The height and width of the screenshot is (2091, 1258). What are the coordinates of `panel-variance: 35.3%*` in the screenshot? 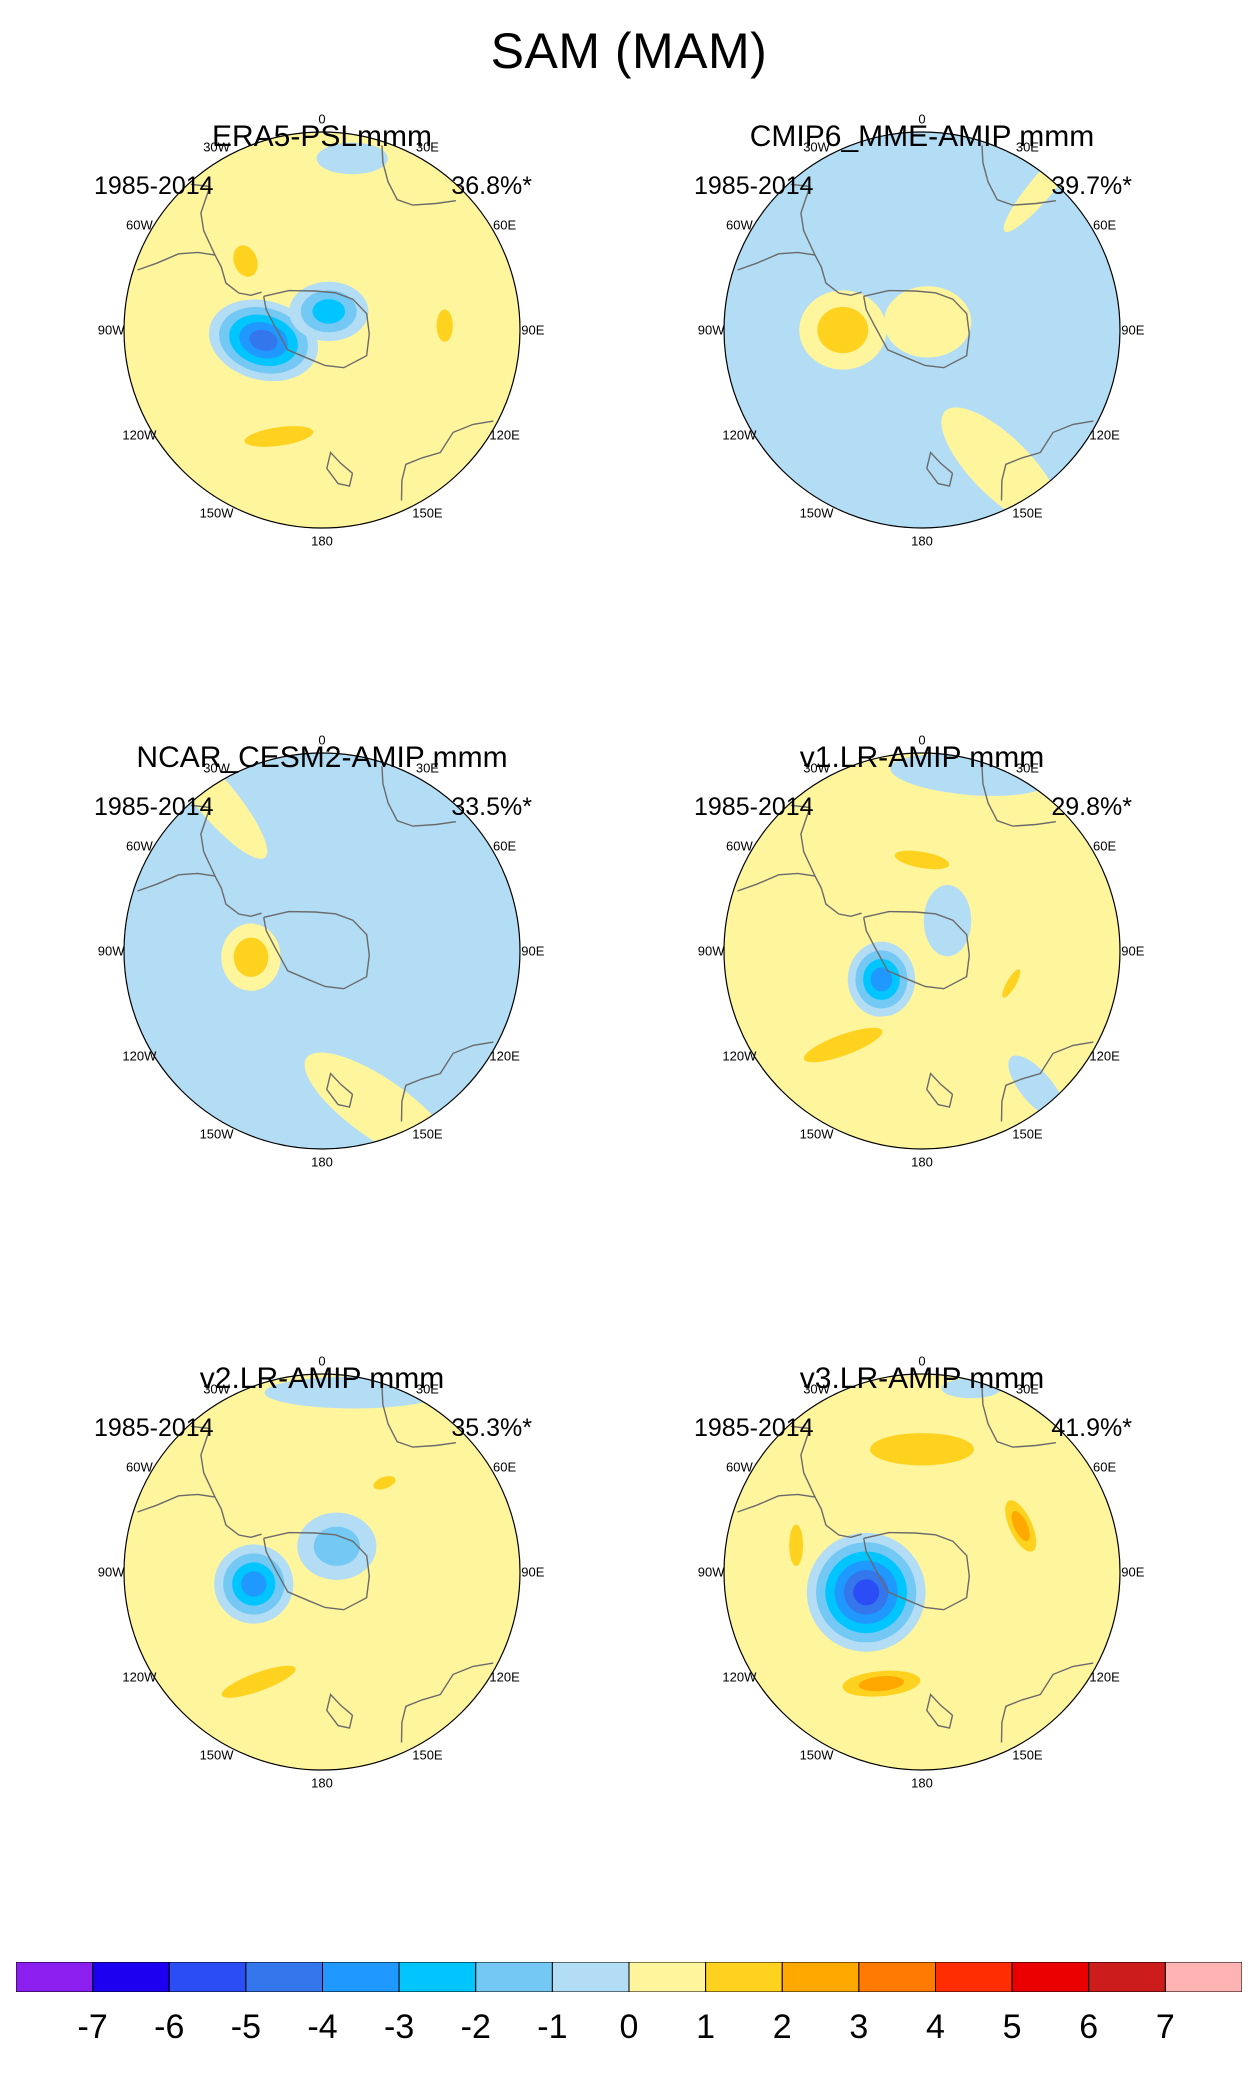 It's located at (491, 1428).